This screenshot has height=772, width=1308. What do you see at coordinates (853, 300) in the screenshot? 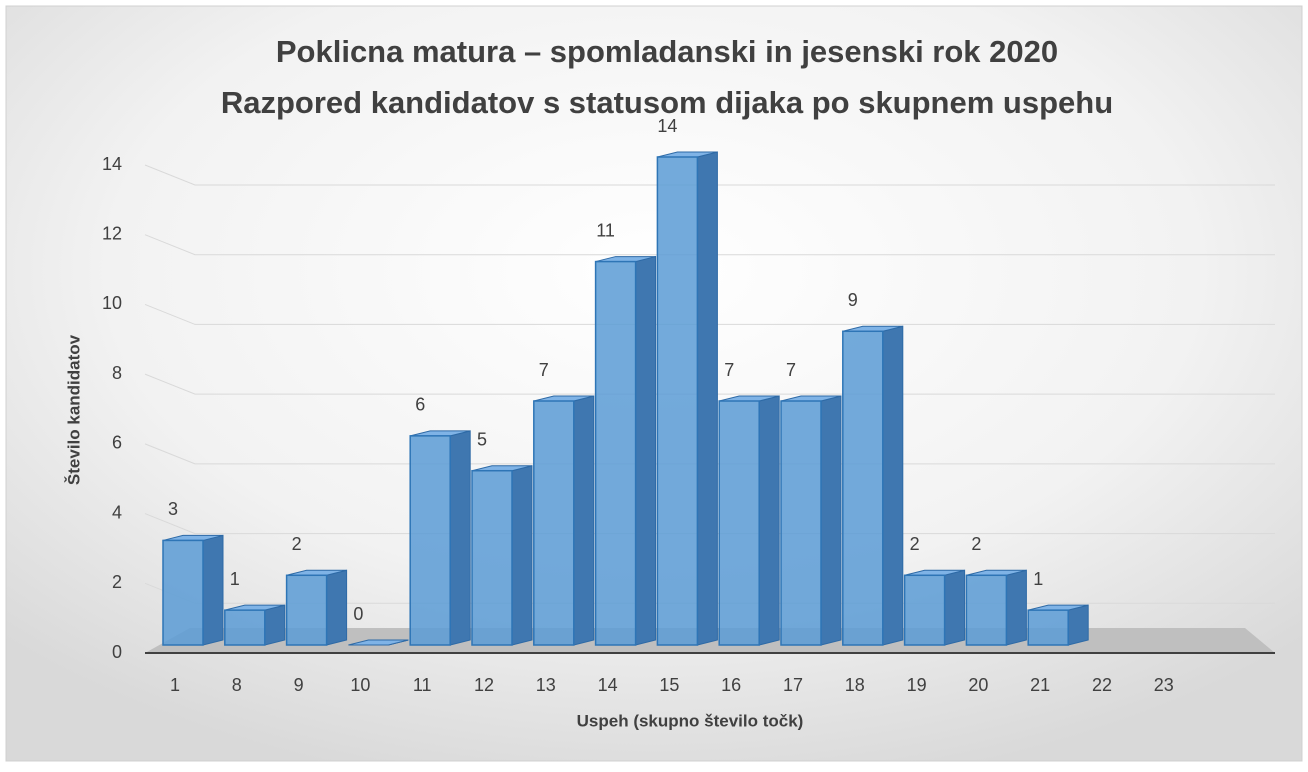
I see `data-label: 9` at bounding box center [853, 300].